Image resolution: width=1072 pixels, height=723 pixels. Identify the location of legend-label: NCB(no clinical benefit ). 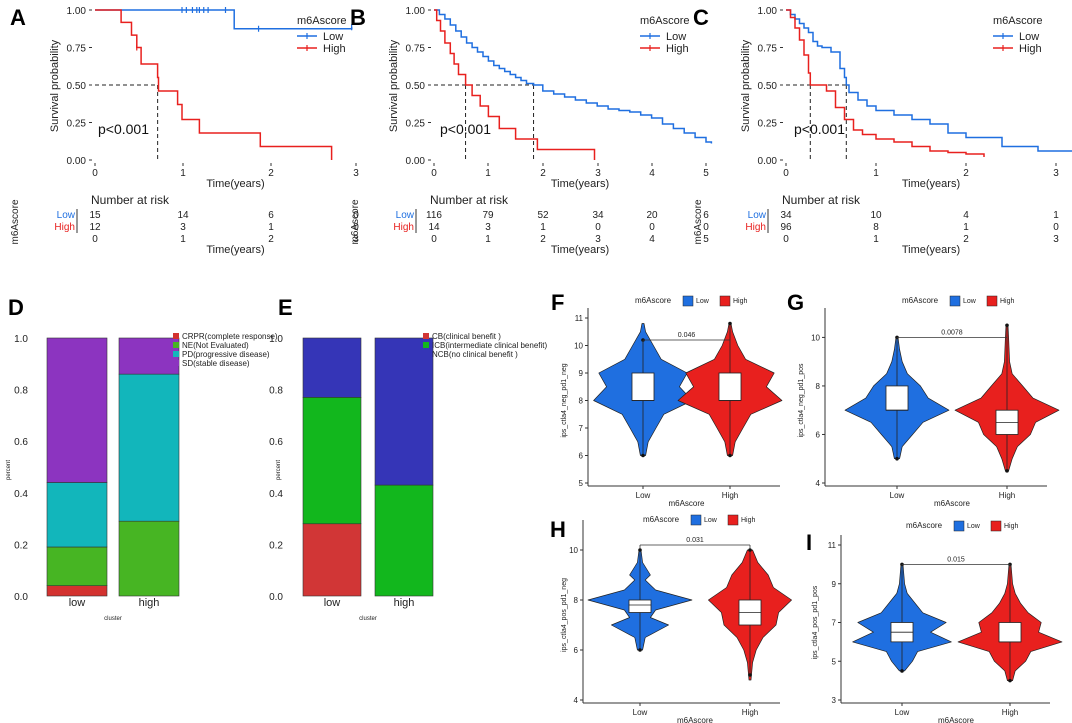
(475, 354).